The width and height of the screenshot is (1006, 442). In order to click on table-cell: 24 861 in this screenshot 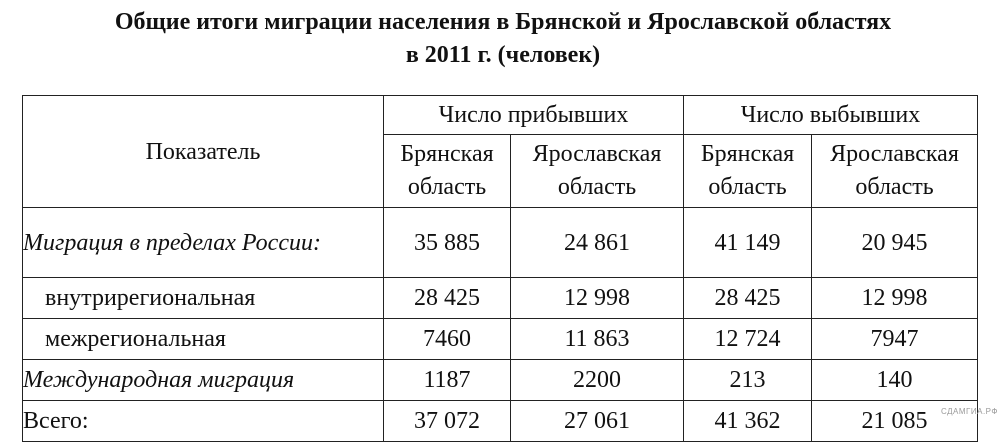, I will do `click(597, 242)`.